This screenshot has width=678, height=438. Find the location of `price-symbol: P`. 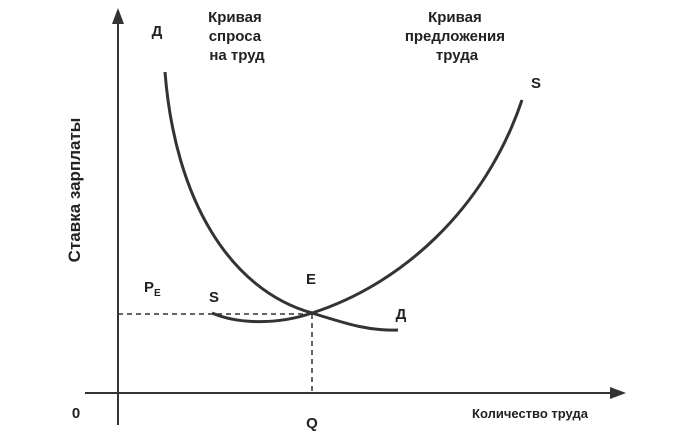

price-symbol: P is located at coordinates (149, 287).